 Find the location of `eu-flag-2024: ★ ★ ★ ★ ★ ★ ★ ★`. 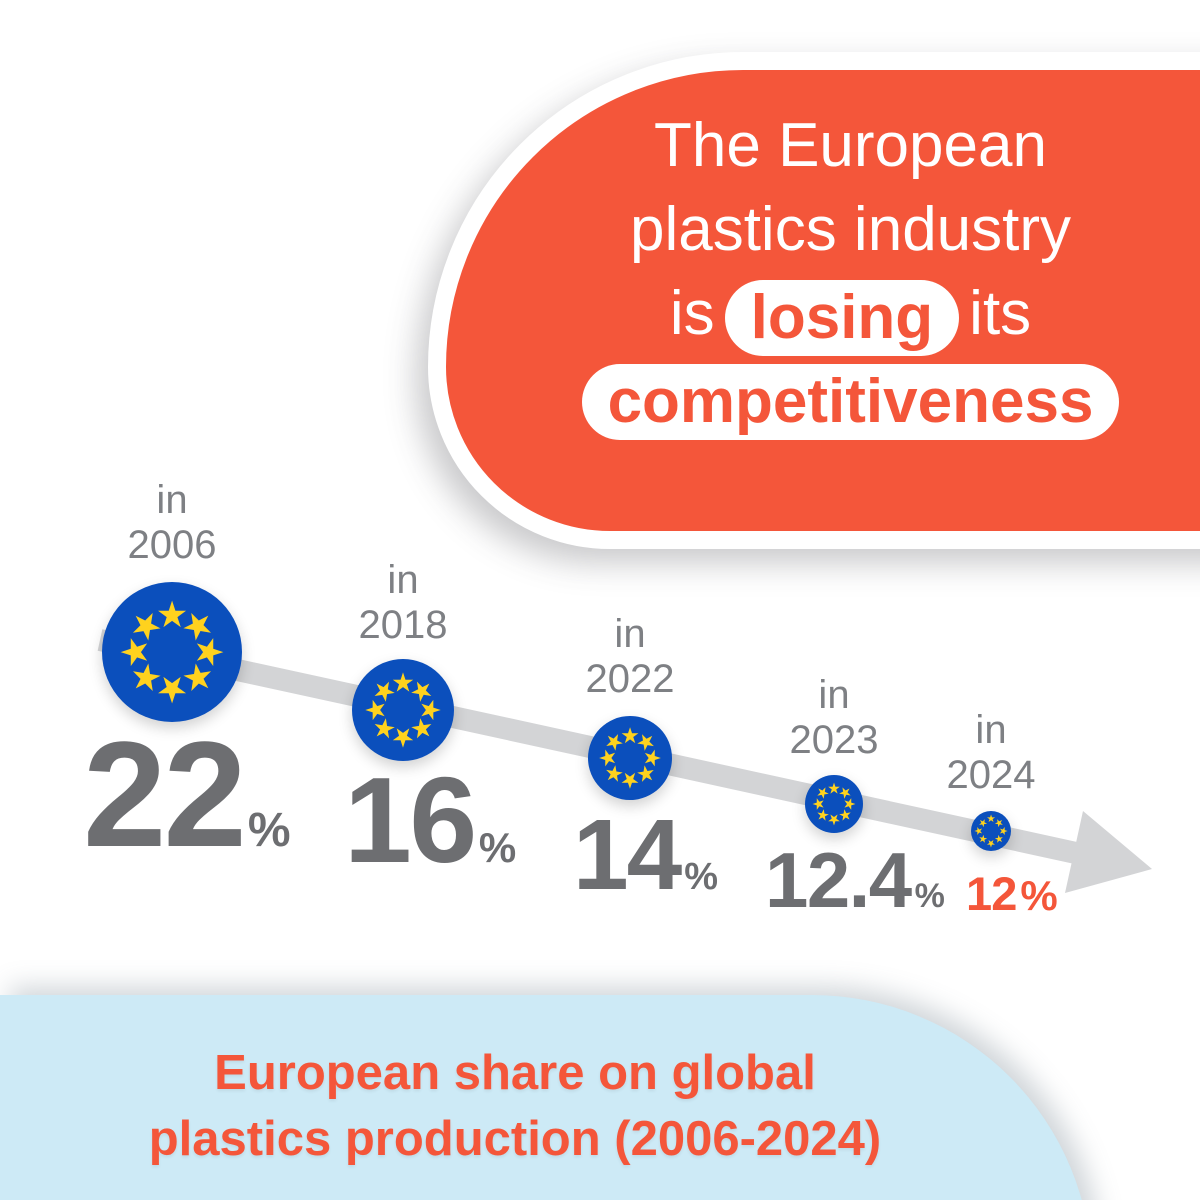

eu-flag-2024: ★ ★ ★ ★ ★ ★ ★ ★ is located at coordinates (991, 831).